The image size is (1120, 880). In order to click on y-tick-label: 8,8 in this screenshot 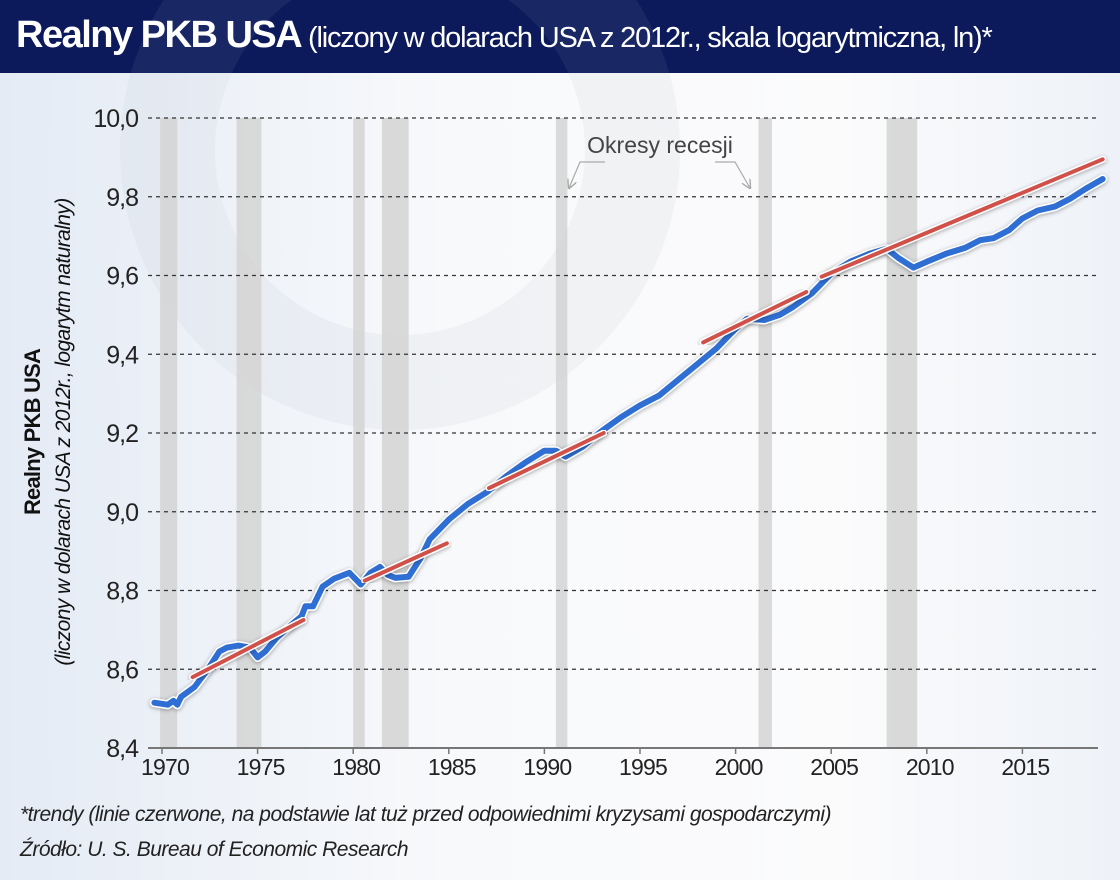, I will do `click(122, 592)`.